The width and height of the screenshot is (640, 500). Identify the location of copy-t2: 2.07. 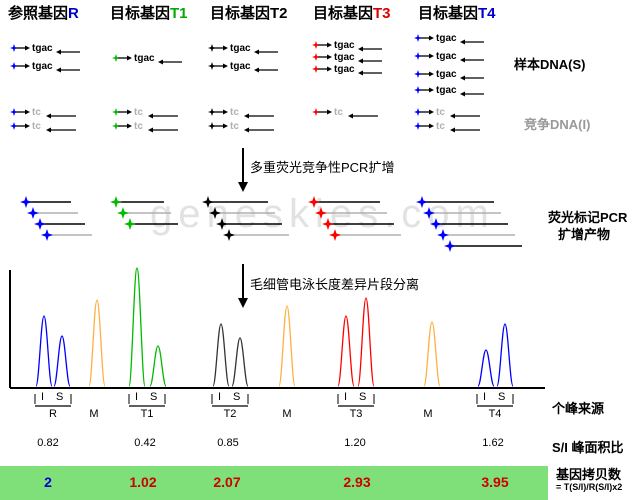
(227, 482).